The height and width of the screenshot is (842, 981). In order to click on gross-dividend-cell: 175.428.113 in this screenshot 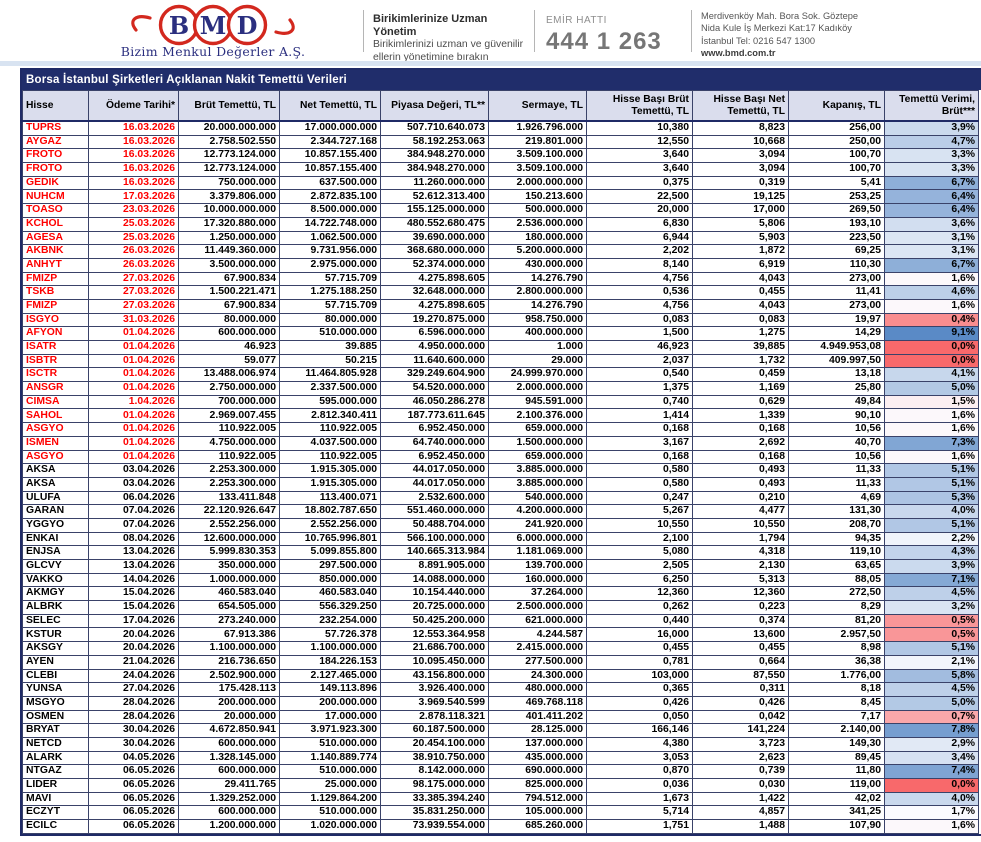, I will do `click(229, 689)`.